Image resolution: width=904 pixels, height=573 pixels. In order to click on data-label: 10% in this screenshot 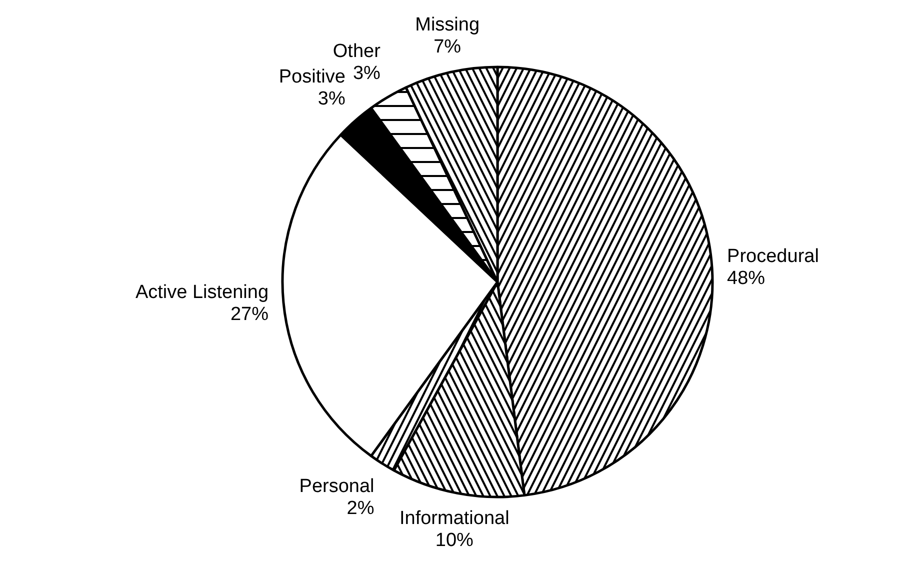, I will do `click(454, 540)`.